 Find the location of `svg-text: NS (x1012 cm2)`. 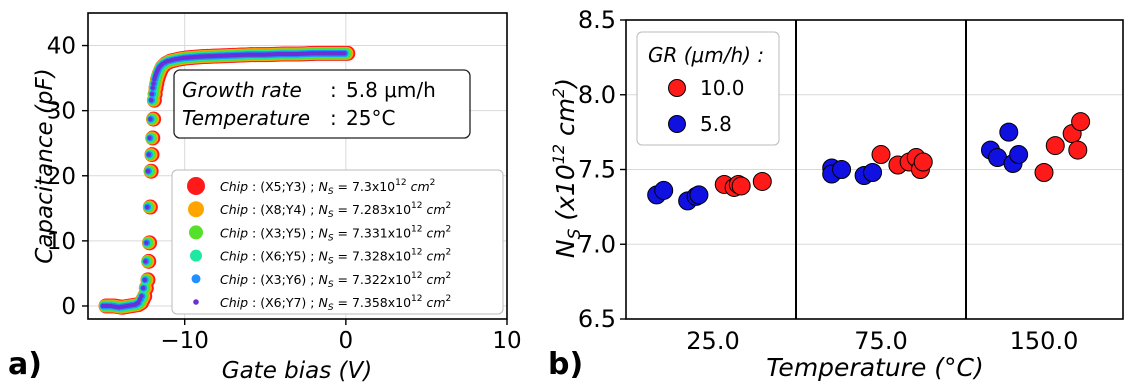

svg-text: NS (x1012 cm2) is located at coordinates (567, 168).